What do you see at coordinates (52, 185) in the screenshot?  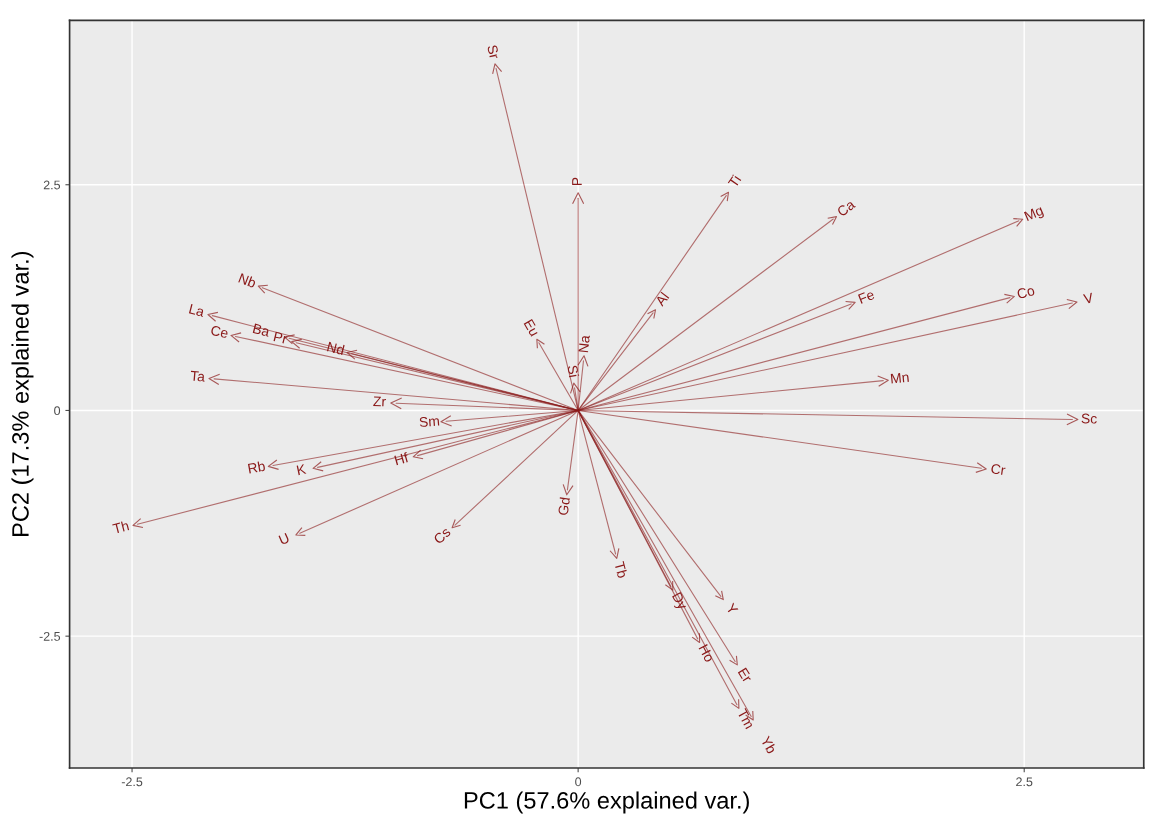 I see `y-tick-label: 2.5` at bounding box center [52, 185].